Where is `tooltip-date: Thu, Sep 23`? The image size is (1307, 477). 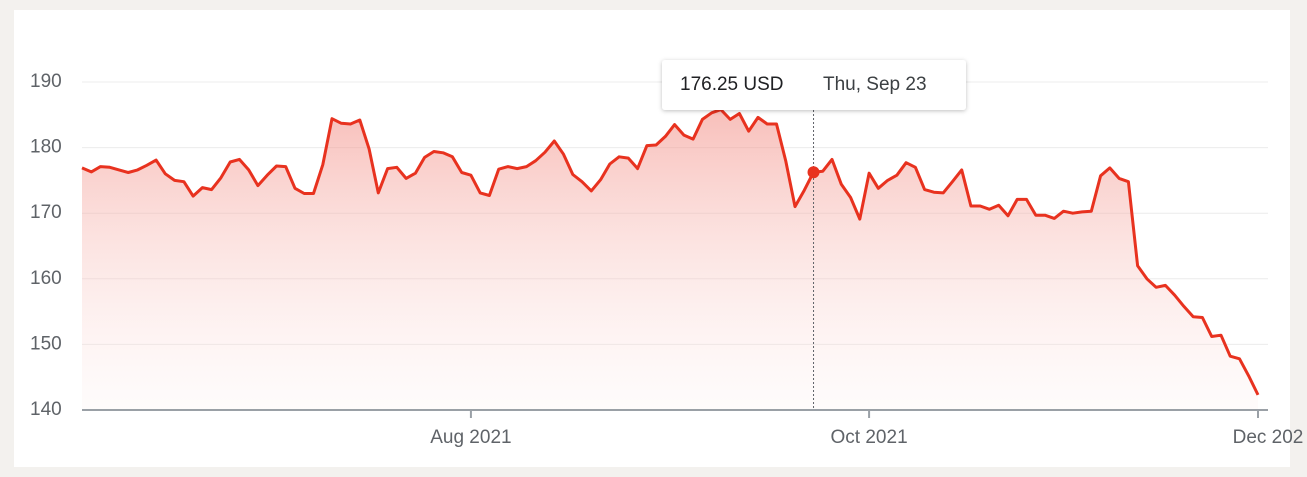 tooltip-date: Thu, Sep 23 is located at coordinates (875, 84).